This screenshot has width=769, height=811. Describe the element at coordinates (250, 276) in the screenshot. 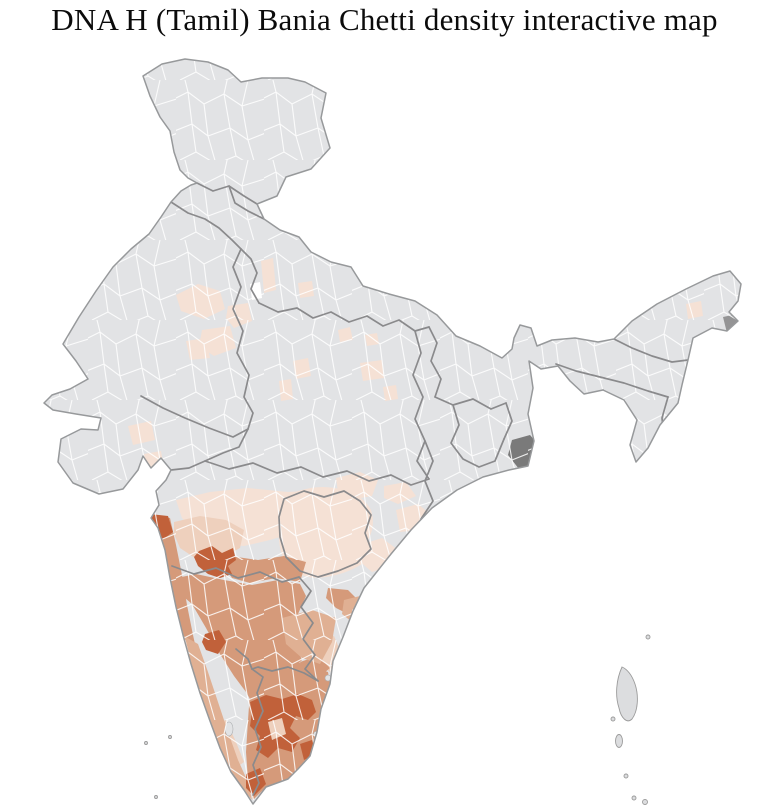

I see `border-haryana-up` at that location.